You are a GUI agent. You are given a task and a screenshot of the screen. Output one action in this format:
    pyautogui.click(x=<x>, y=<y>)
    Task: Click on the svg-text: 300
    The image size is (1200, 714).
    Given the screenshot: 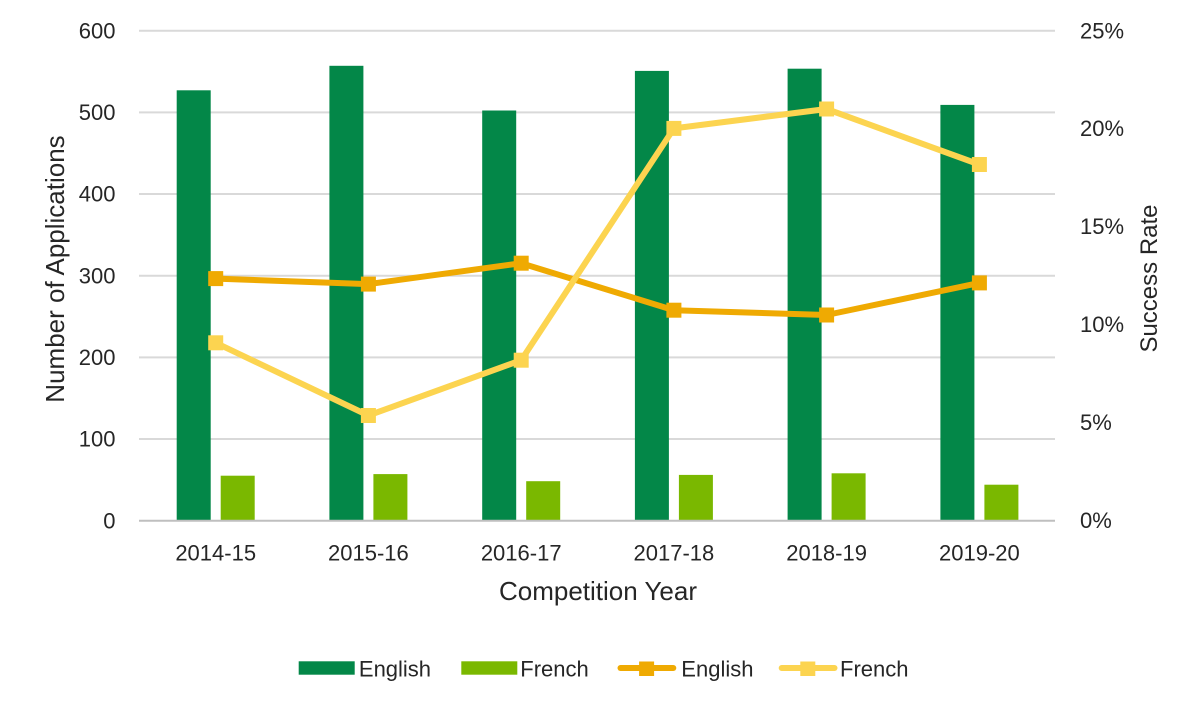 What is the action you would take?
    pyautogui.click(x=97, y=275)
    